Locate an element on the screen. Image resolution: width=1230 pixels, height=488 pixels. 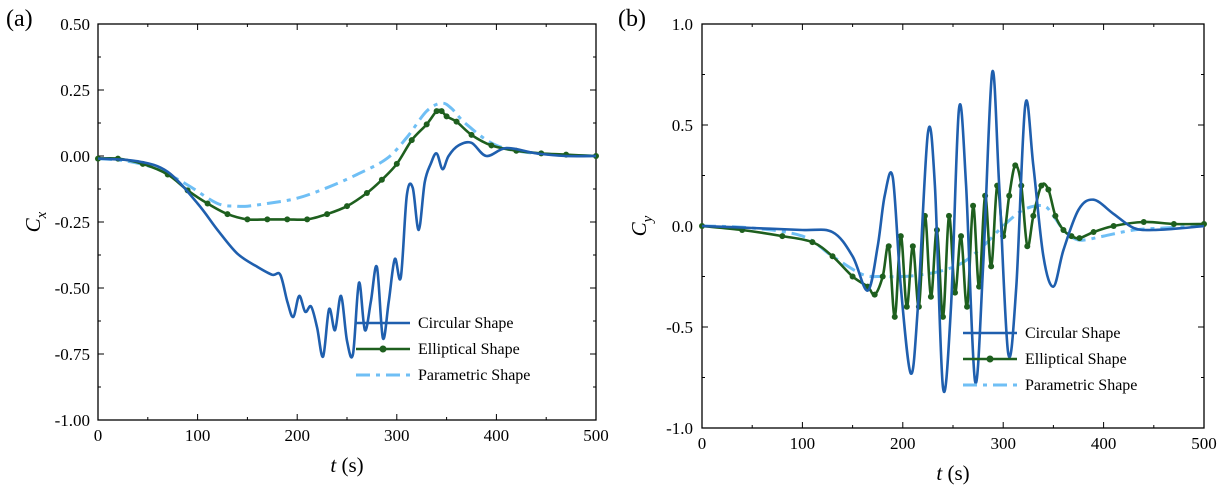
y-tick-label: 0.5 is located at coordinates (682, 125).